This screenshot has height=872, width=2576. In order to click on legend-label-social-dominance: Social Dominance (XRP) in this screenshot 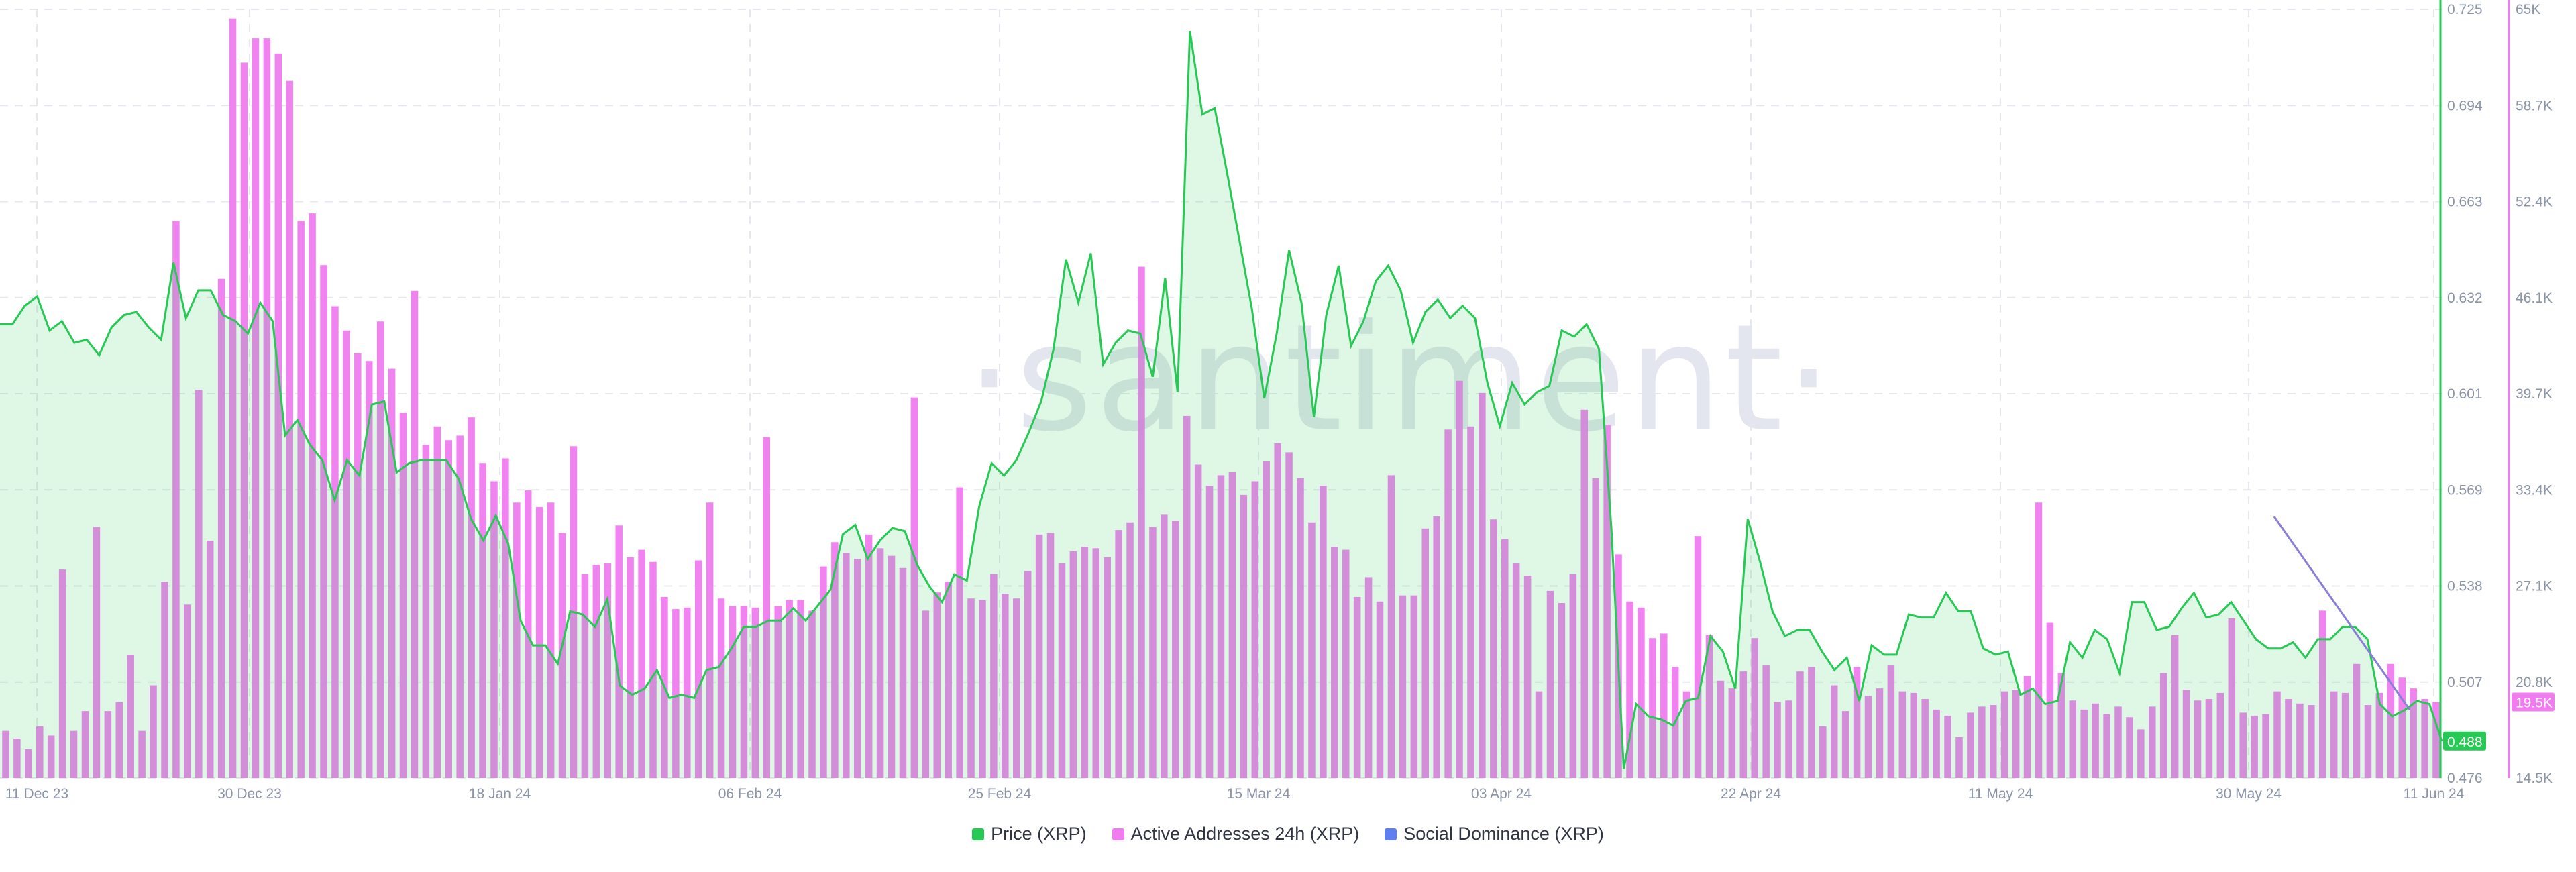, I will do `click(1503, 834)`.